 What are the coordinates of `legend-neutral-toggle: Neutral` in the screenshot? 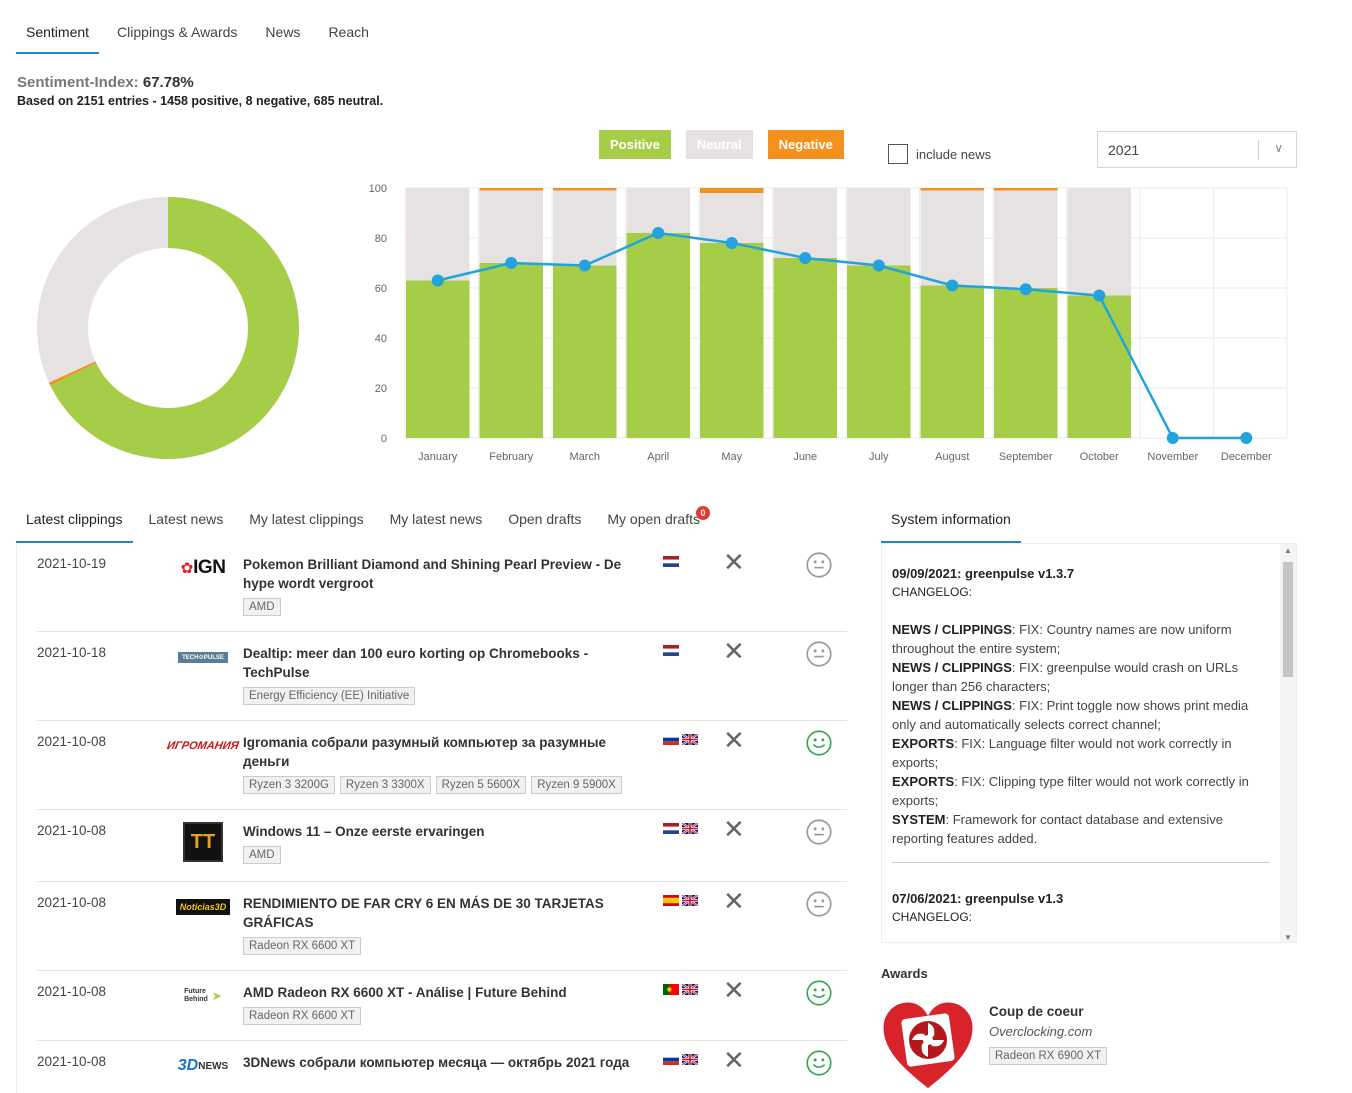 It's located at (719, 144).